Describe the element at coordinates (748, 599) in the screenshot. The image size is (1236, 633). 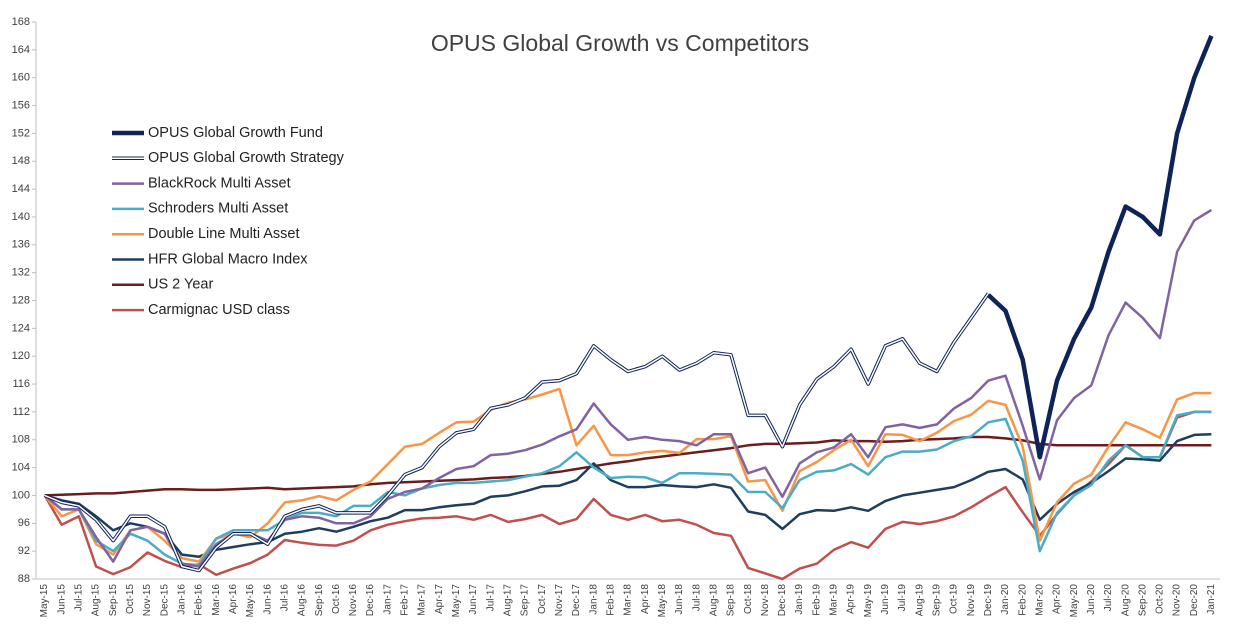
I see `x-tick-label: Oct-18` at that location.